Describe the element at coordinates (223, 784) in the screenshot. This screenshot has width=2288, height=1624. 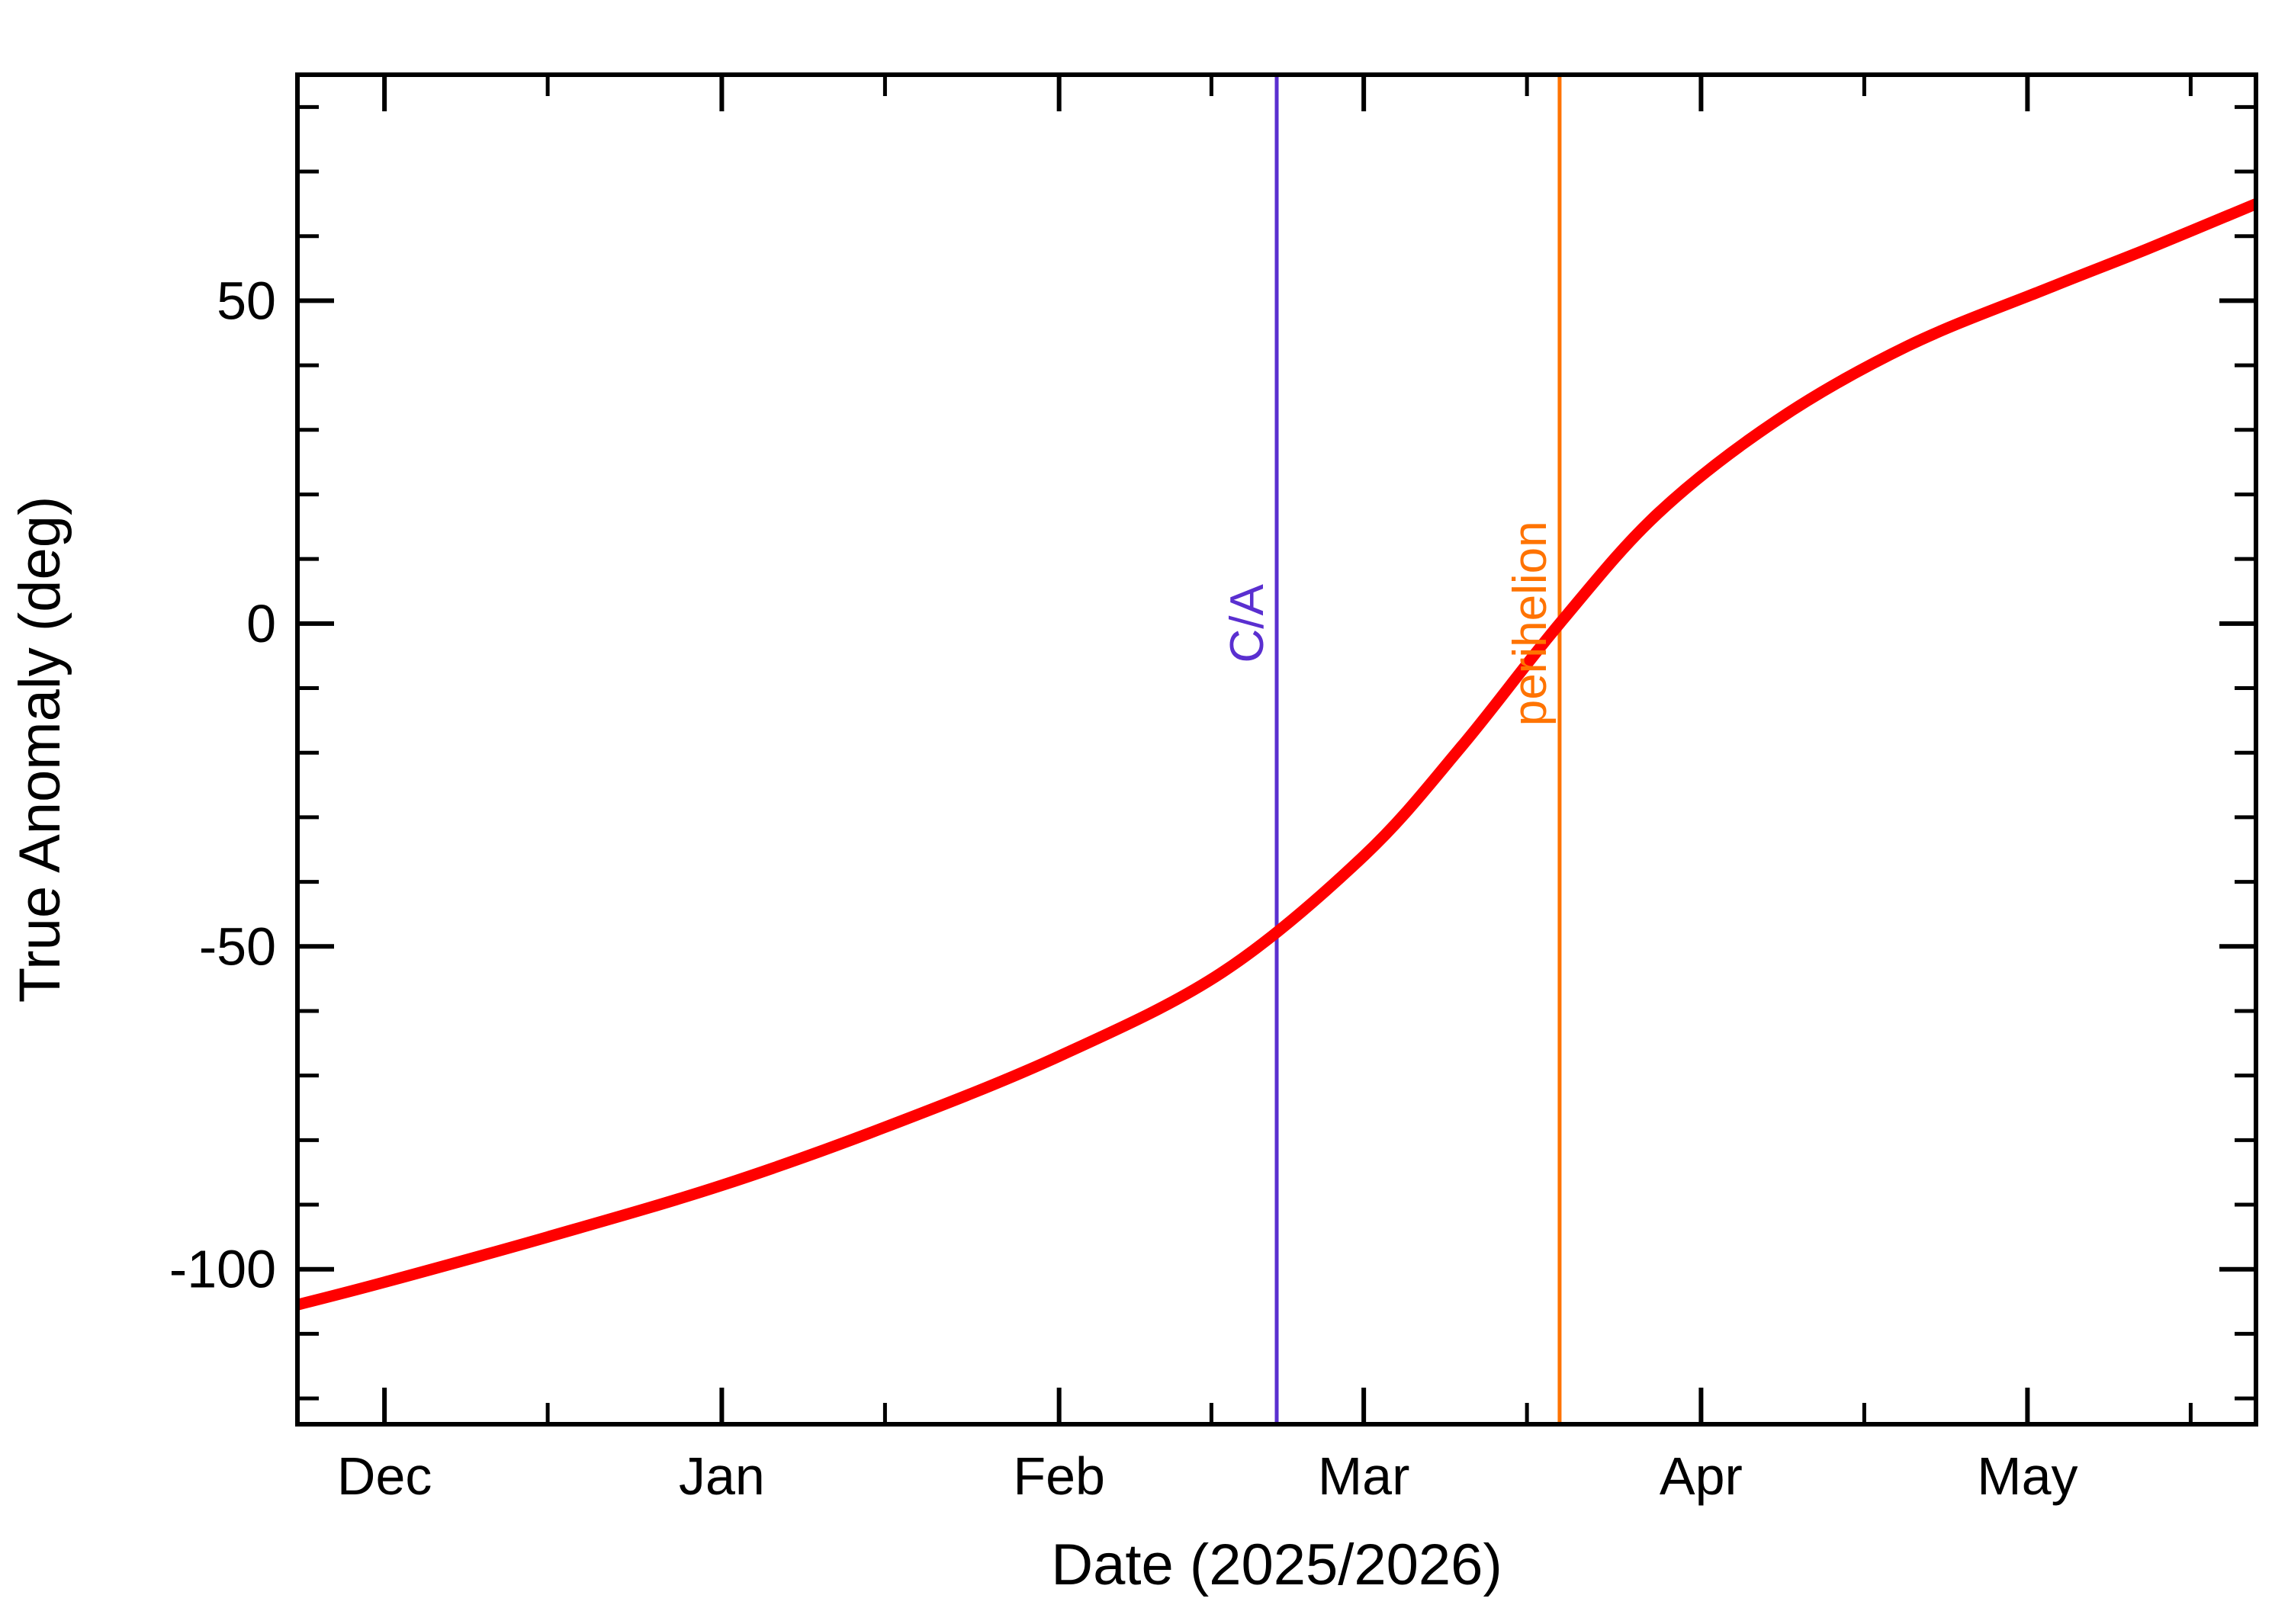
I see `y-tick-labels: -100 -50 0 50` at that location.